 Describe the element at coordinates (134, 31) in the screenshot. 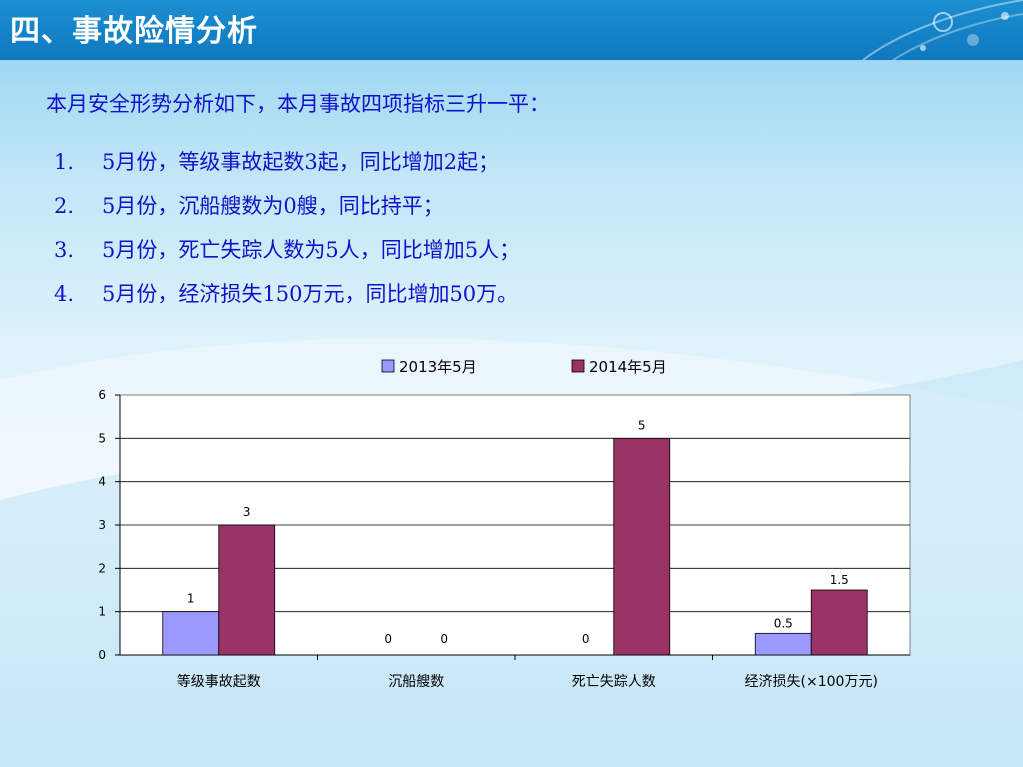

I see `slide-title: 四、事故险情分析` at that location.